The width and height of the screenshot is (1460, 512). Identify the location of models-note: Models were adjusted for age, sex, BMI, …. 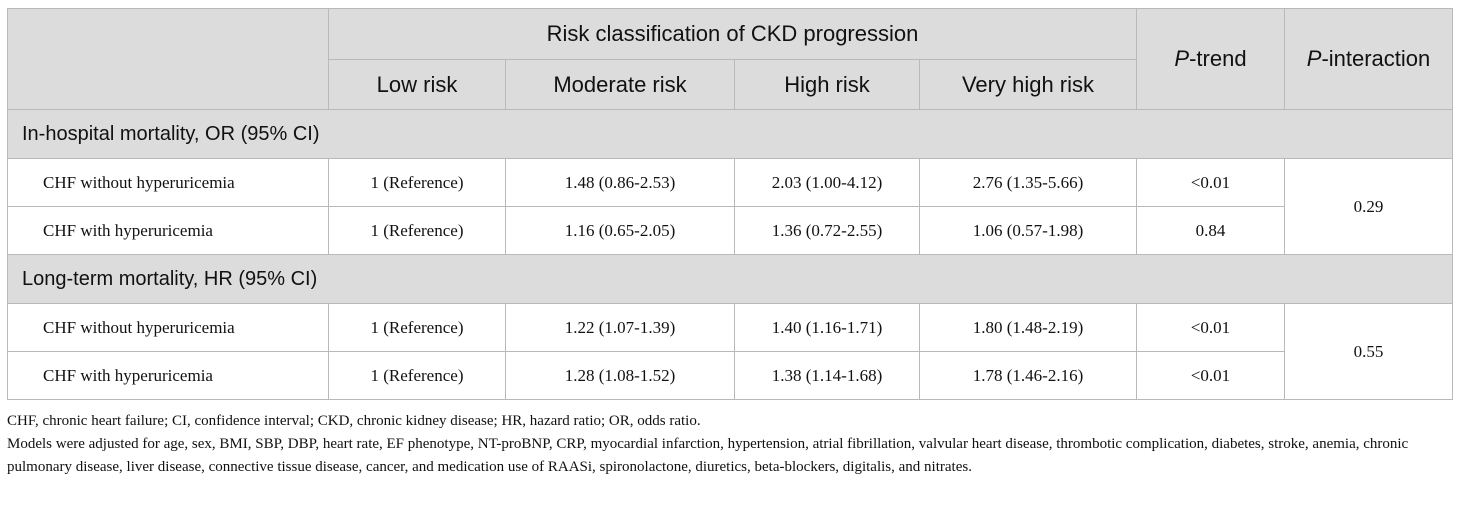
(708, 455).